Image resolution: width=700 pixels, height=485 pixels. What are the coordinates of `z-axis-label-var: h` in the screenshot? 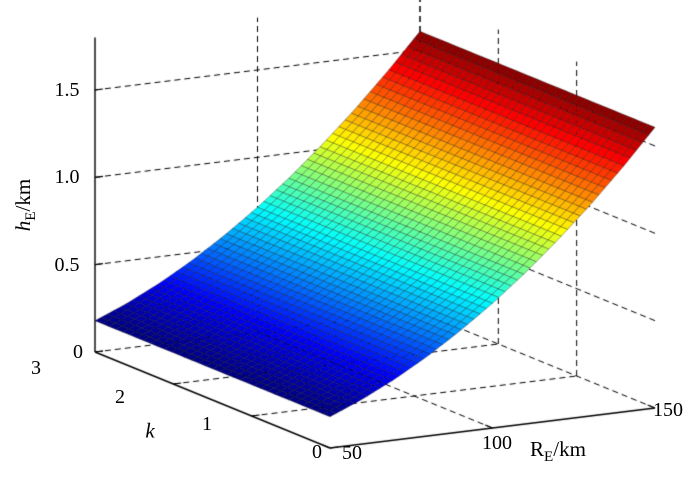 It's located at (22, 226).